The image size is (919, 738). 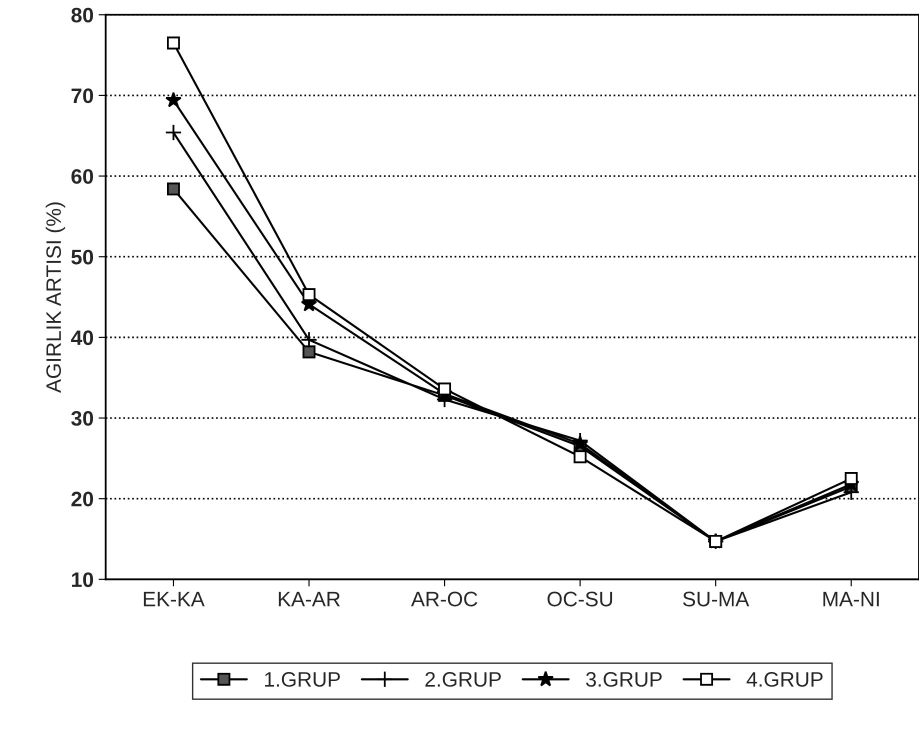 I want to click on legend-label: 4.GRUP, so click(x=784, y=679).